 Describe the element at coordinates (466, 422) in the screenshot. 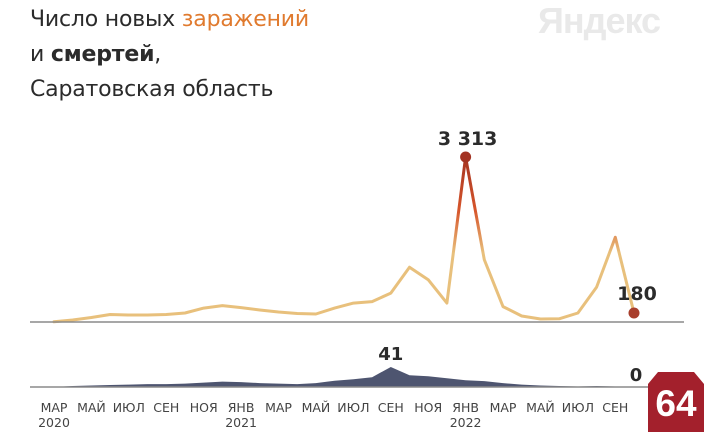

I see `x-tick-year: 2022` at that location.